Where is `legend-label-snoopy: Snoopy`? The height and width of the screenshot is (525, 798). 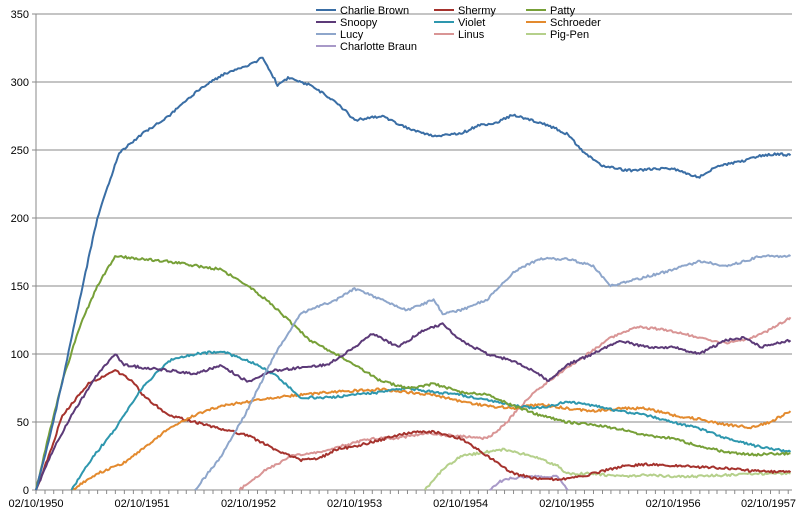
legend-label-snoopy: Snoopy is located at coordinates (359, 23).